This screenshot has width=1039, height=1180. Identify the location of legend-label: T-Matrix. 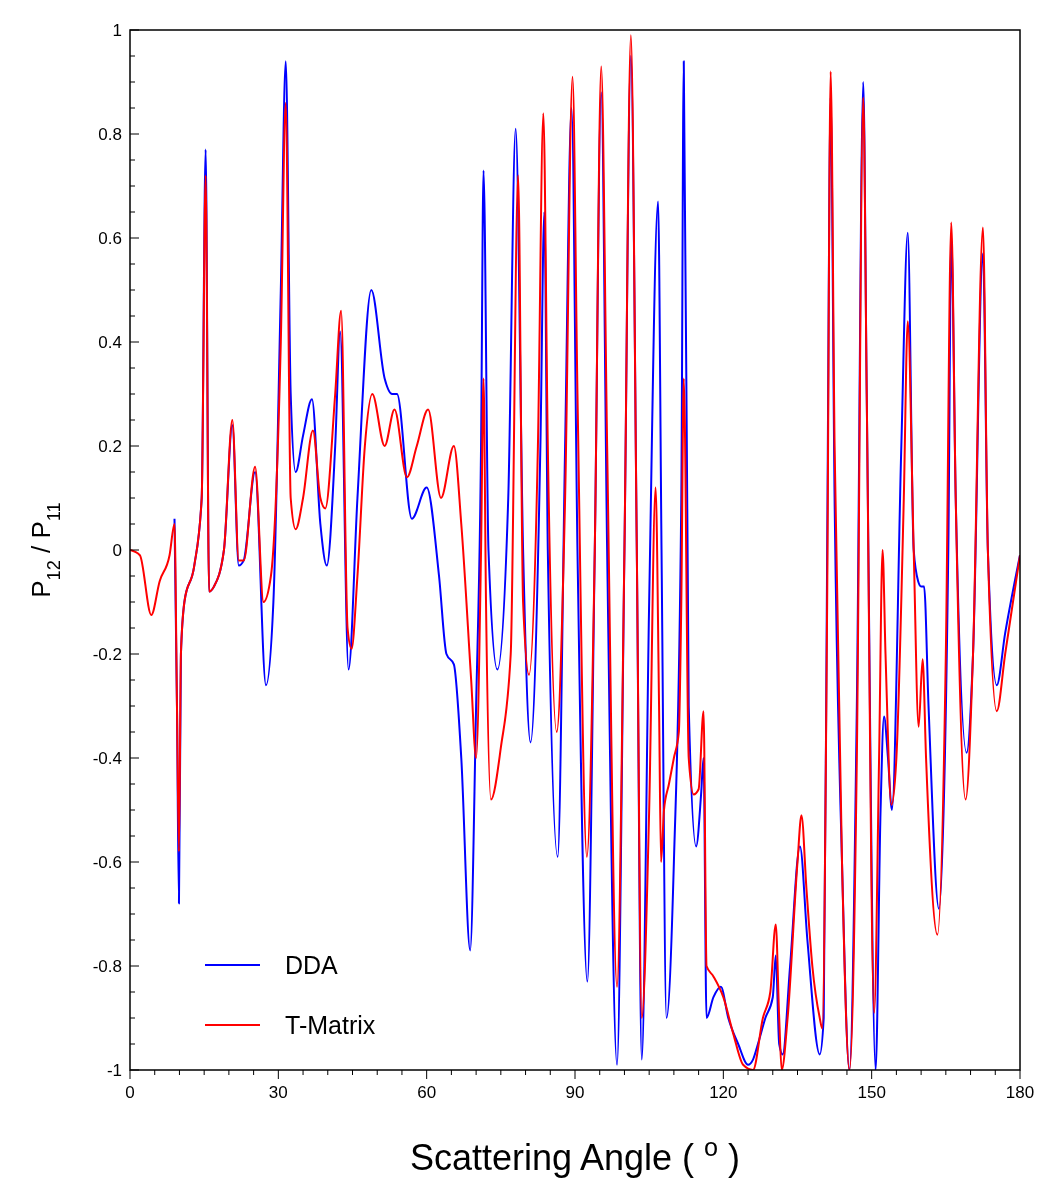
(330, 1024).